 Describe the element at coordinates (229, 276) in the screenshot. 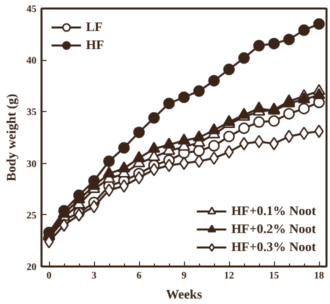

I see `x-tick-label: 12` at that location.